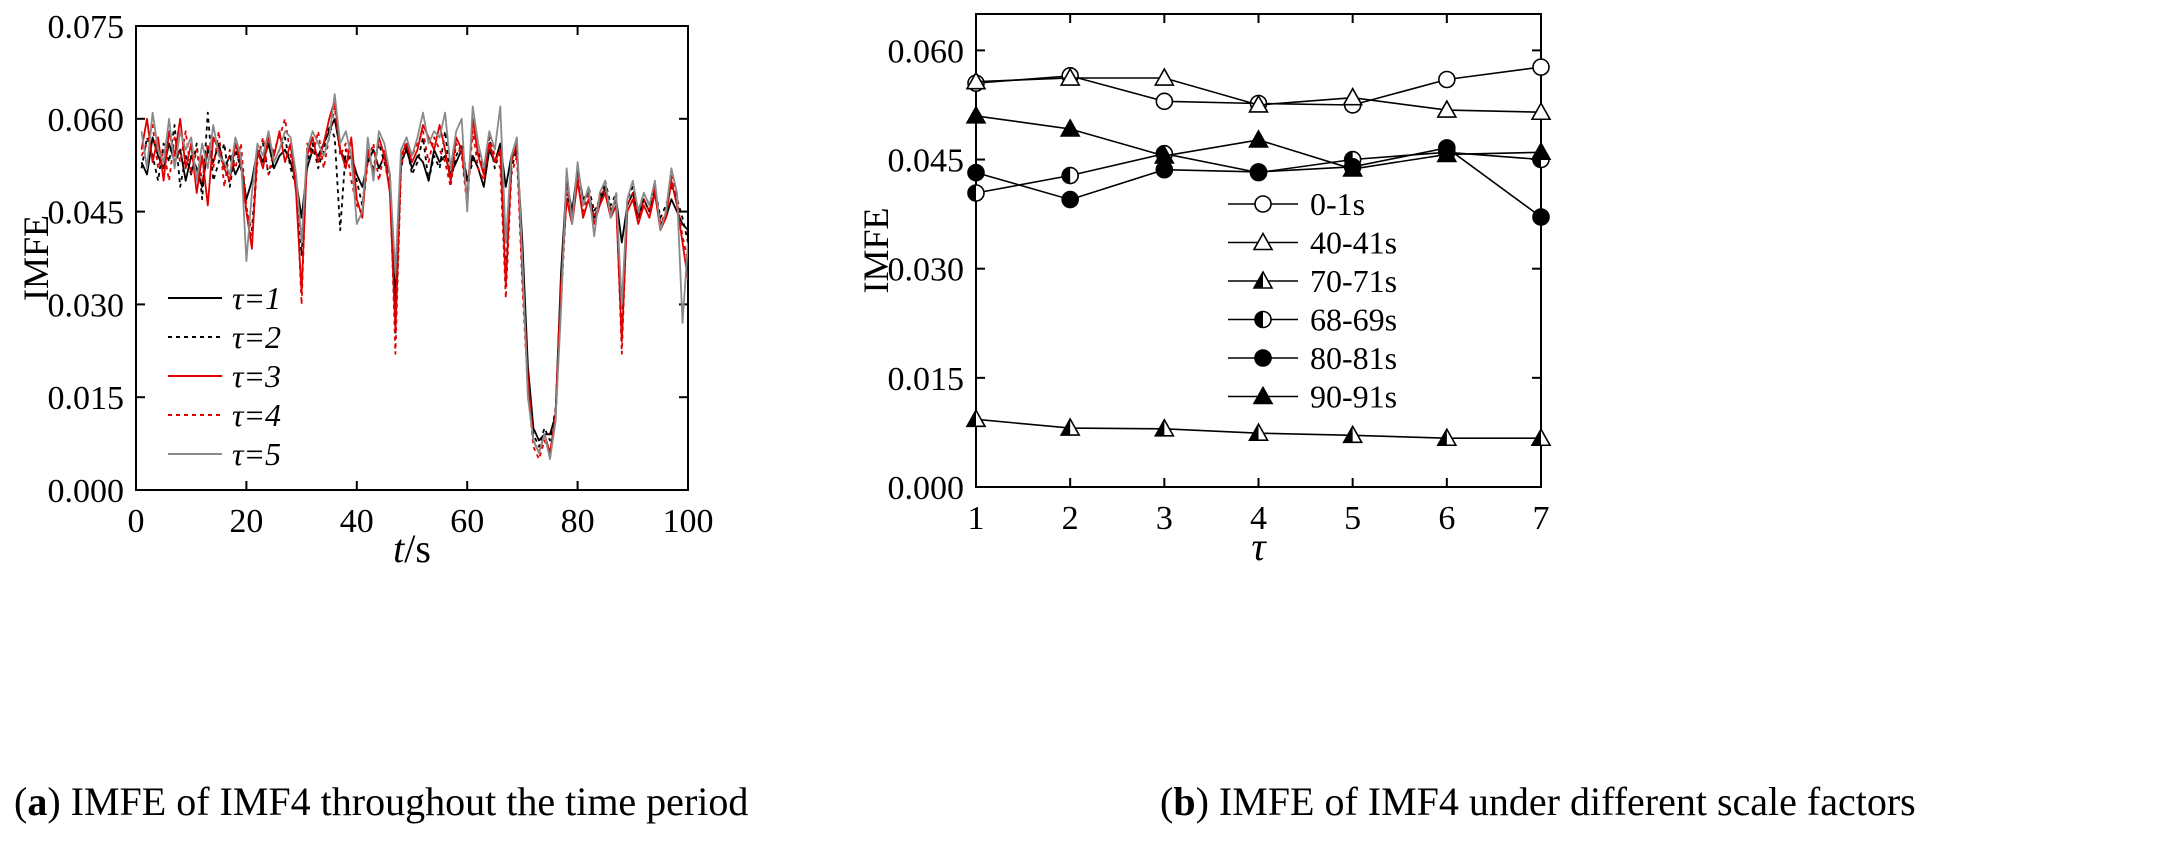 This screenshot has width=2161, height=860. Describe the element at coordinates (86, 213) in the screenshot. I see `y-tick-label: 0.045` at that location.